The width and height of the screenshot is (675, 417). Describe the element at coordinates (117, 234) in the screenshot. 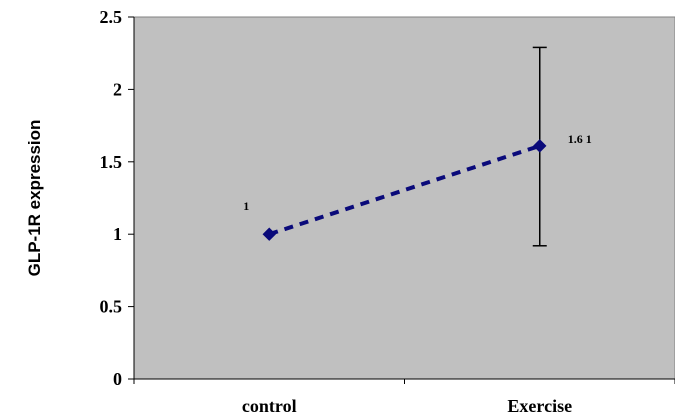

I see `y-tick-label: 1` at that location.